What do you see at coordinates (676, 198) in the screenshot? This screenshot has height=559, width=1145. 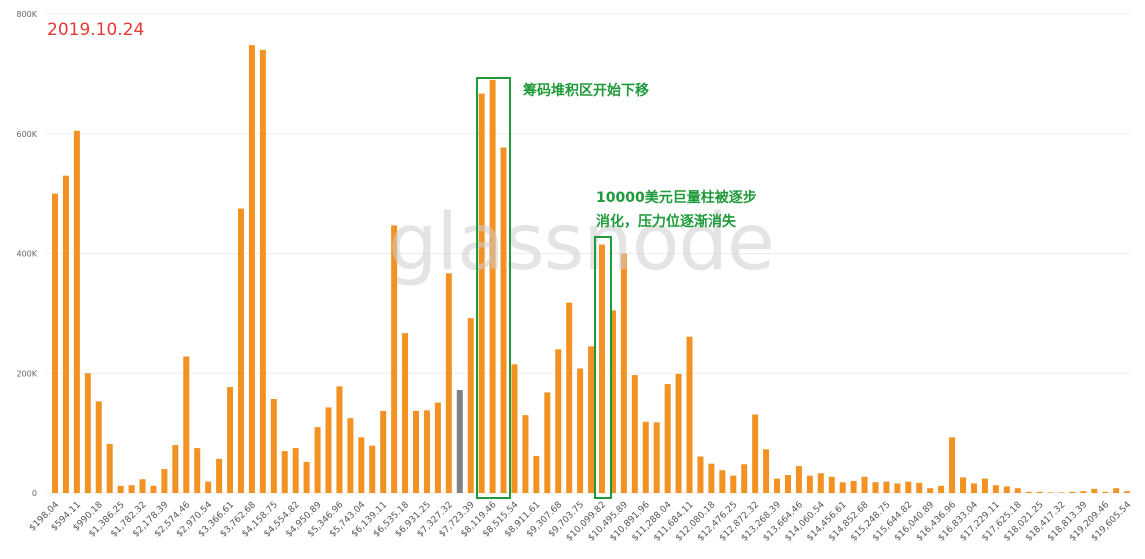 I see `annotation-resistance-line1: 10000美元巨量柱被逐步` at bounding box center [676, 198].